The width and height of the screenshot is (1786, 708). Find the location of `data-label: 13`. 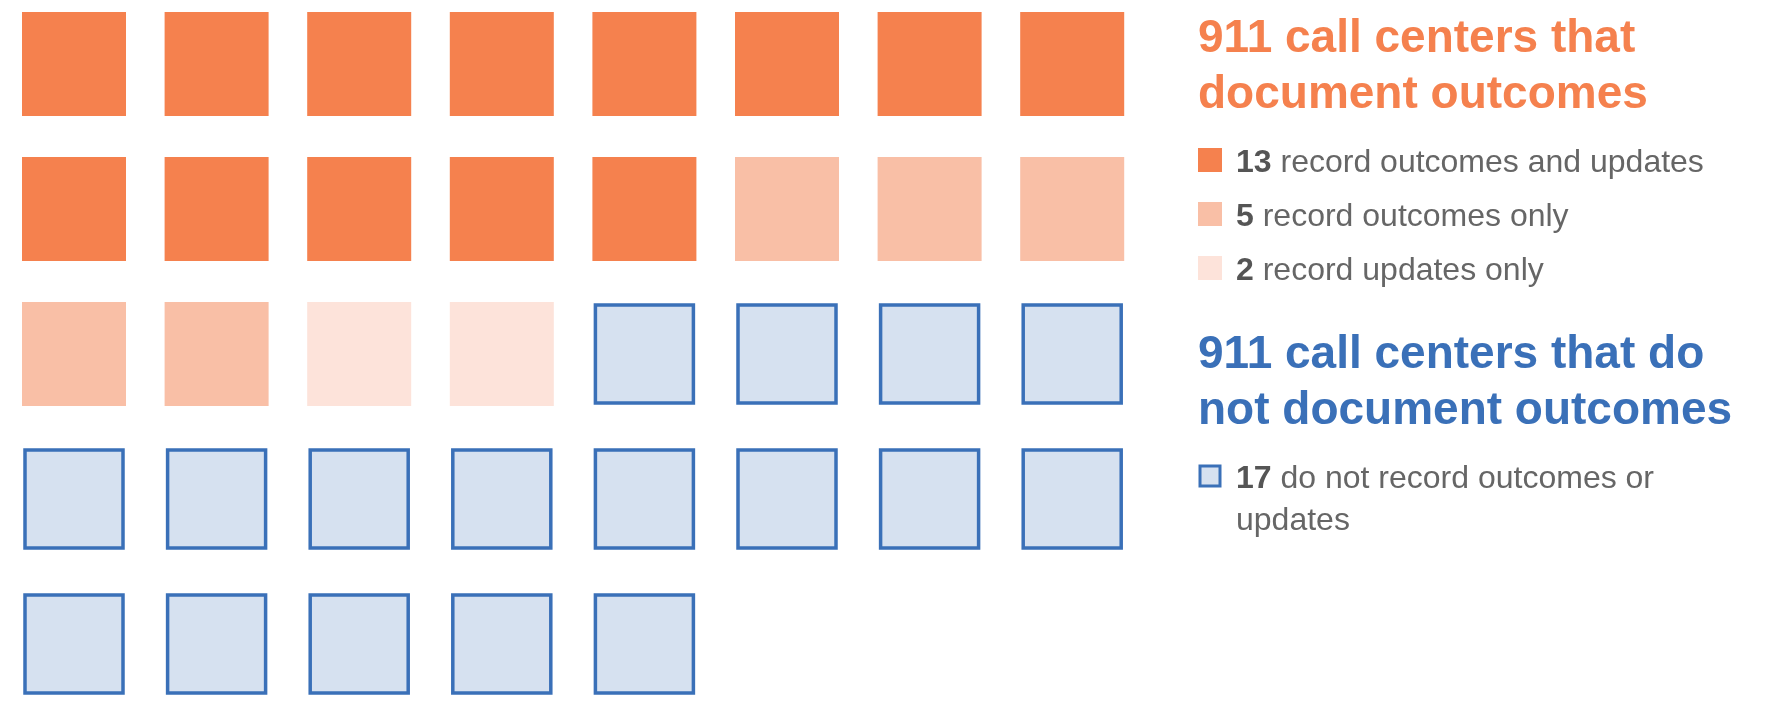

data-label: 13 is located at coordinates (1254, 161).